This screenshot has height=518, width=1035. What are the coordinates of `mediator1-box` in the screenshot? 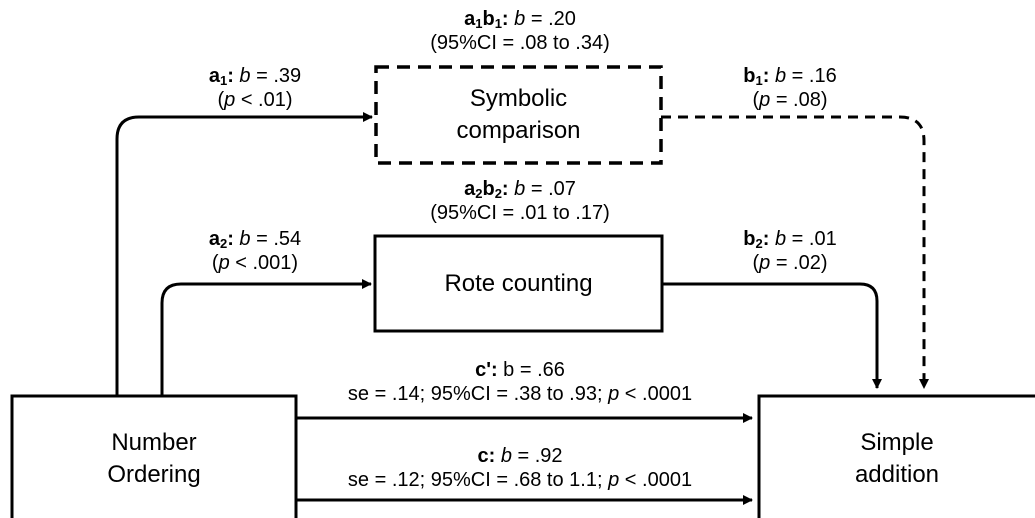 It's located at (518, 115).